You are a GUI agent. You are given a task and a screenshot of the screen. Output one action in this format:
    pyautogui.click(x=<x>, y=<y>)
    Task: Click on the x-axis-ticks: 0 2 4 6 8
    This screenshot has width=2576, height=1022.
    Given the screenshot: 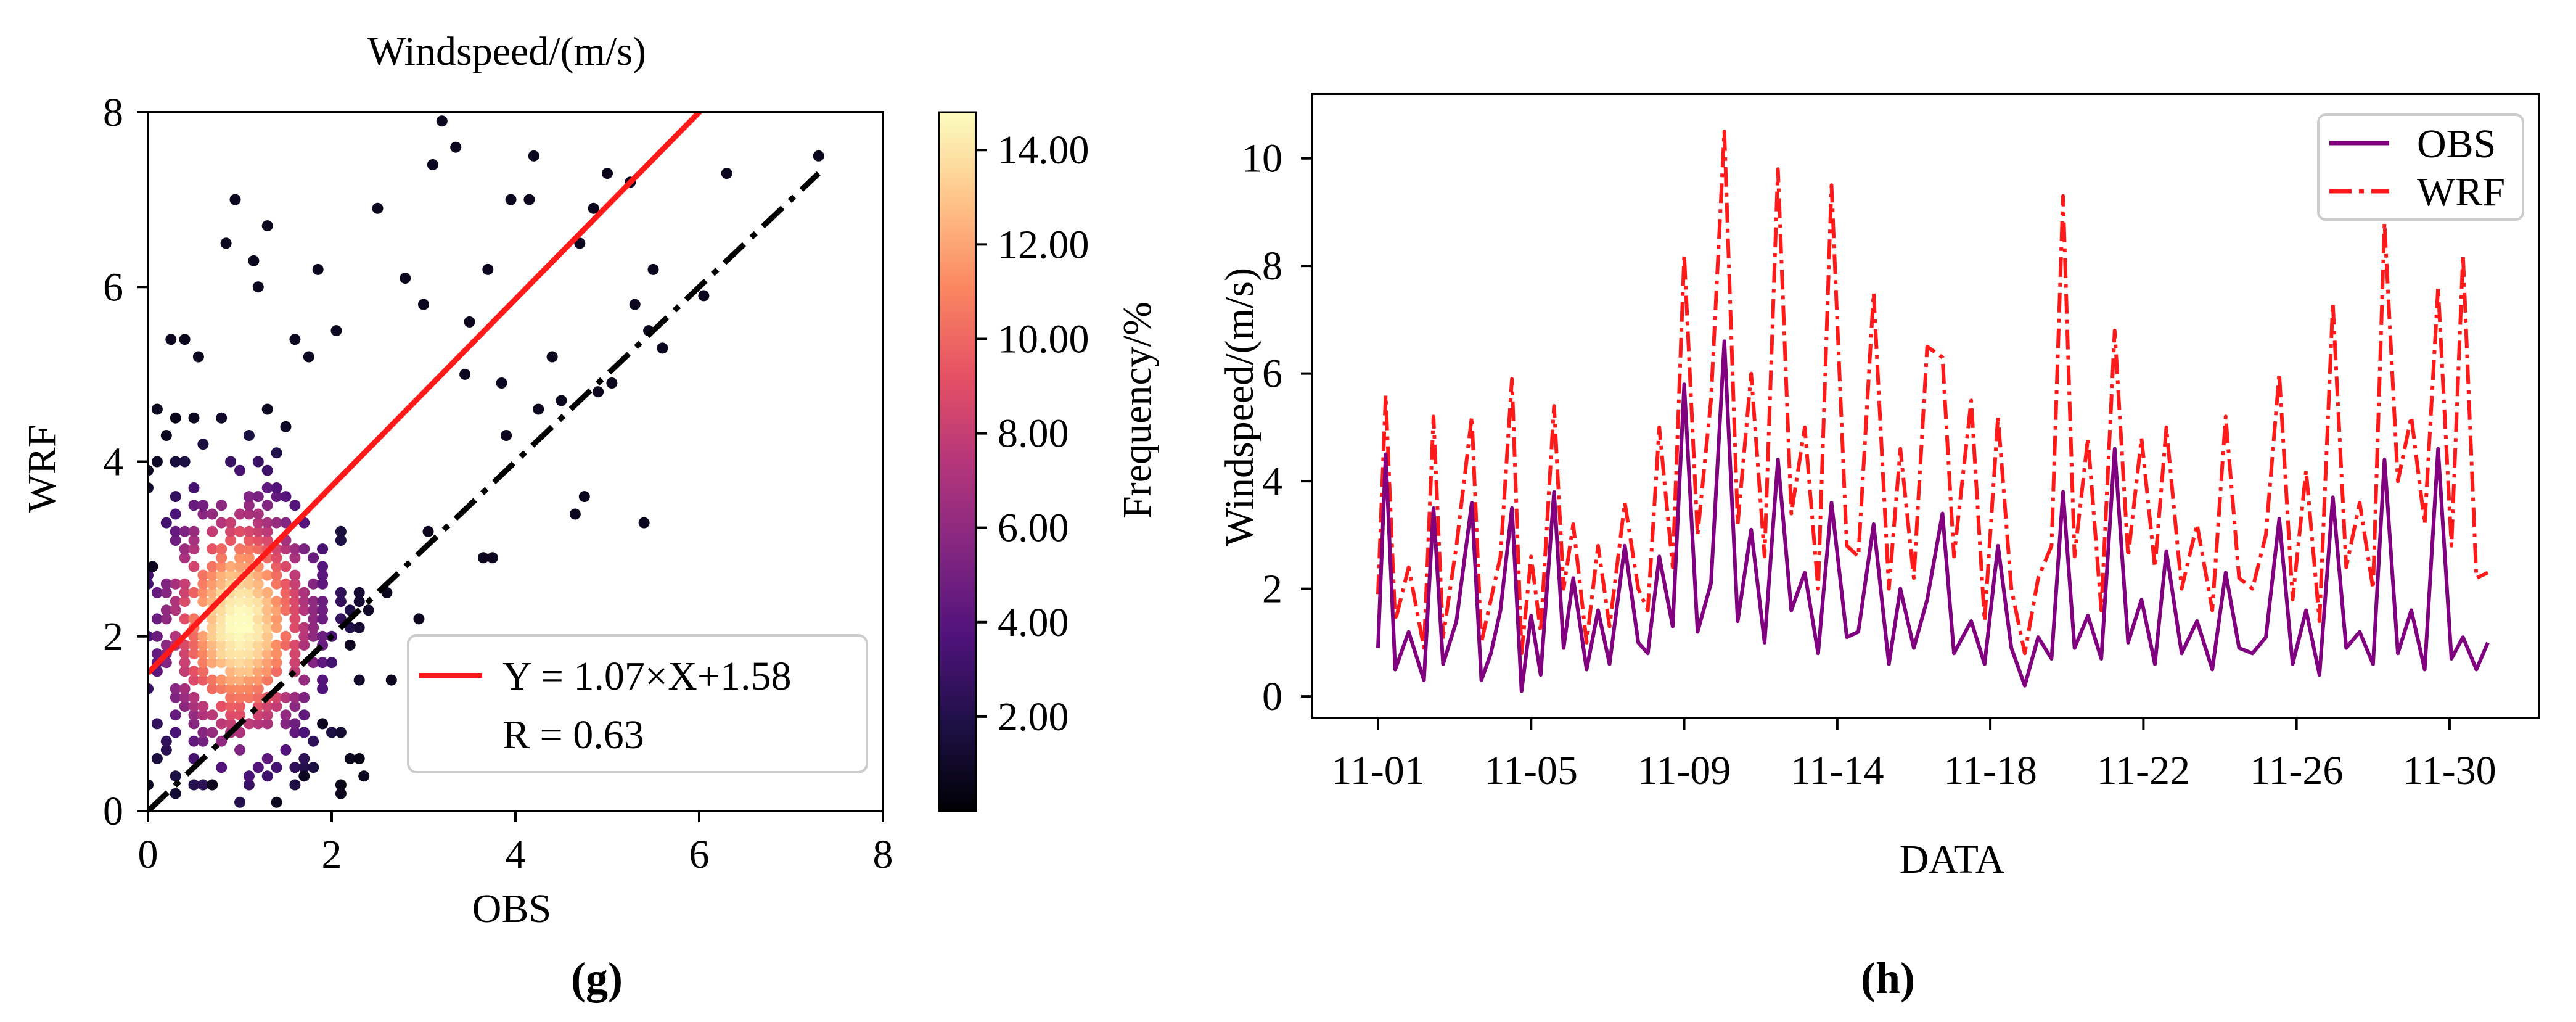 What is the action you would take?
    pyautogui.click(x=515, y=844)
    